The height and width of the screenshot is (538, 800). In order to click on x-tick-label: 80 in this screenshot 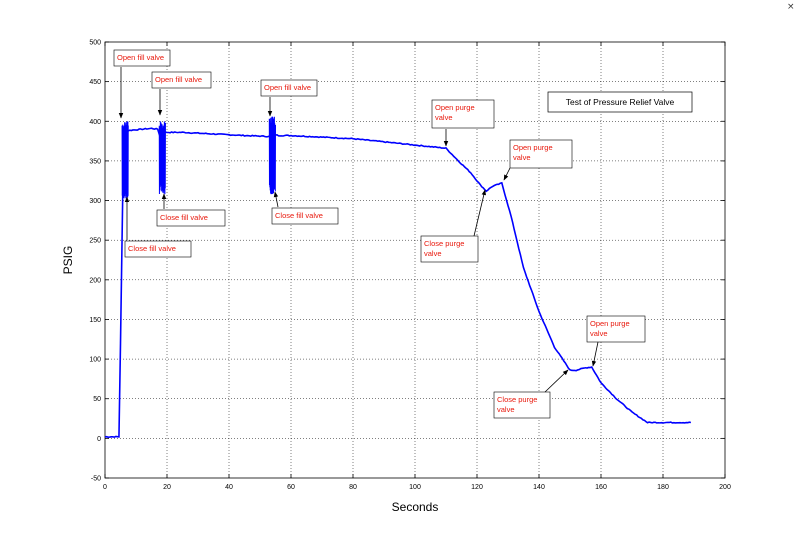, I will do `click(353, 487)`.